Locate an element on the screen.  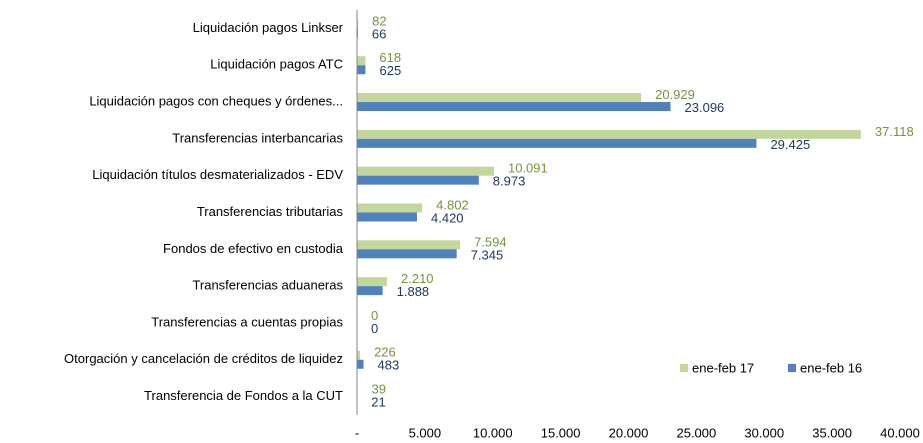
value-label: 625 is located at coordinates (390, 70).